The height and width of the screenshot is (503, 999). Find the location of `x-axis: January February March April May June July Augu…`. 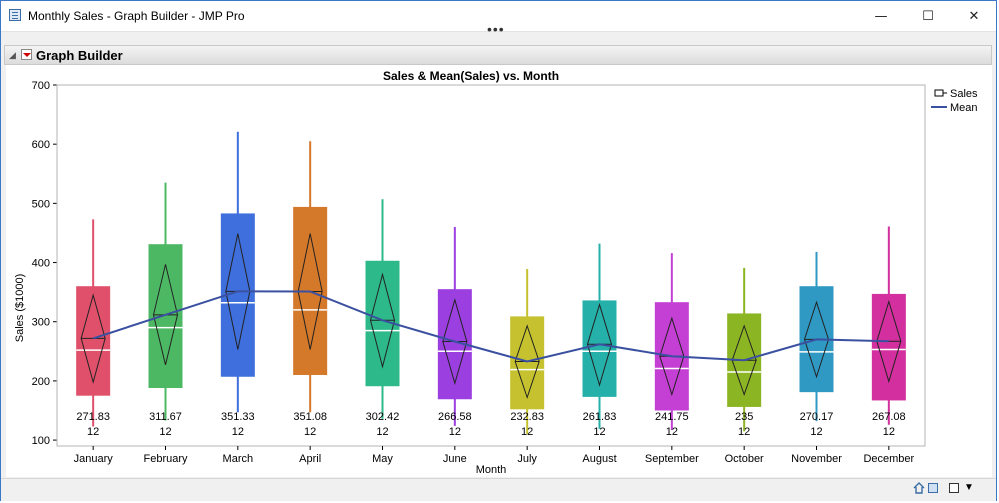

x-axis: January February March April May June July Augu… is located at coordinates (494, 455).